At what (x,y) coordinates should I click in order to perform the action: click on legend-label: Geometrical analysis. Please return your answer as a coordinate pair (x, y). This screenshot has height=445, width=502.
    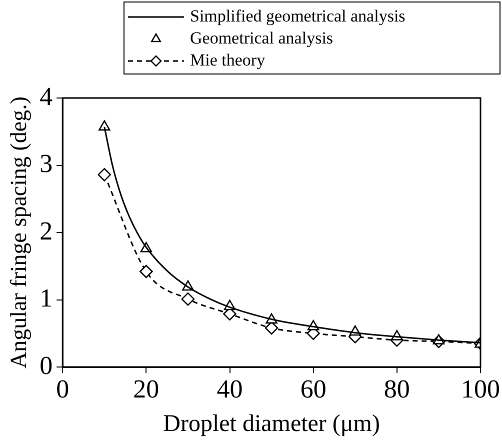
    Looking at the image, I should click on (262, 38).